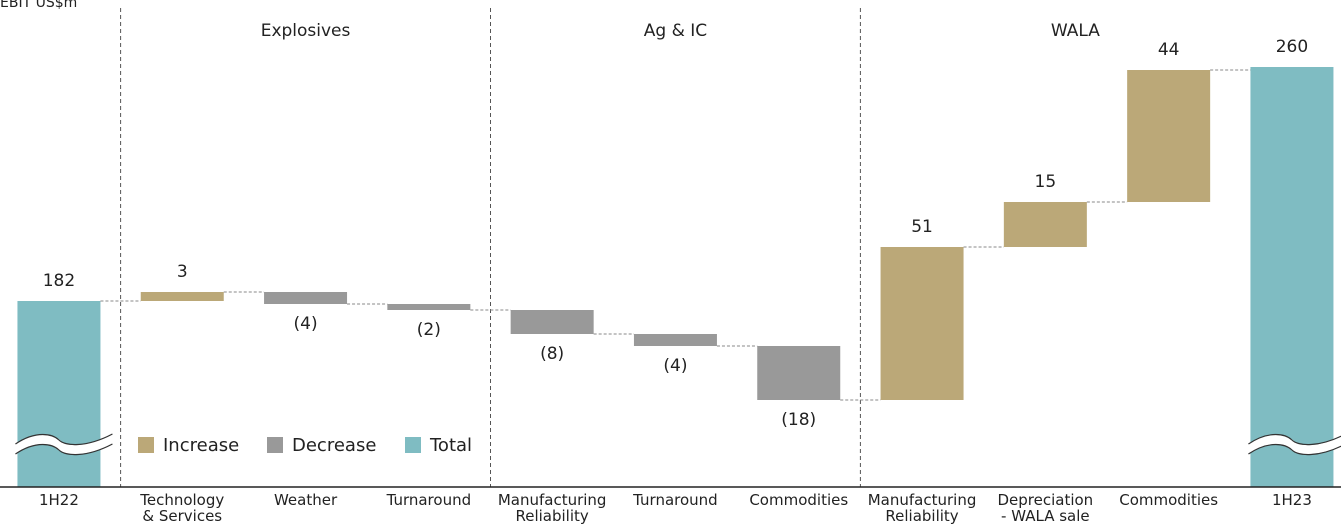 The height and width of the screenshot is (529, 1341). I want to click on group-label: Ag & IC, so click(675, 31).